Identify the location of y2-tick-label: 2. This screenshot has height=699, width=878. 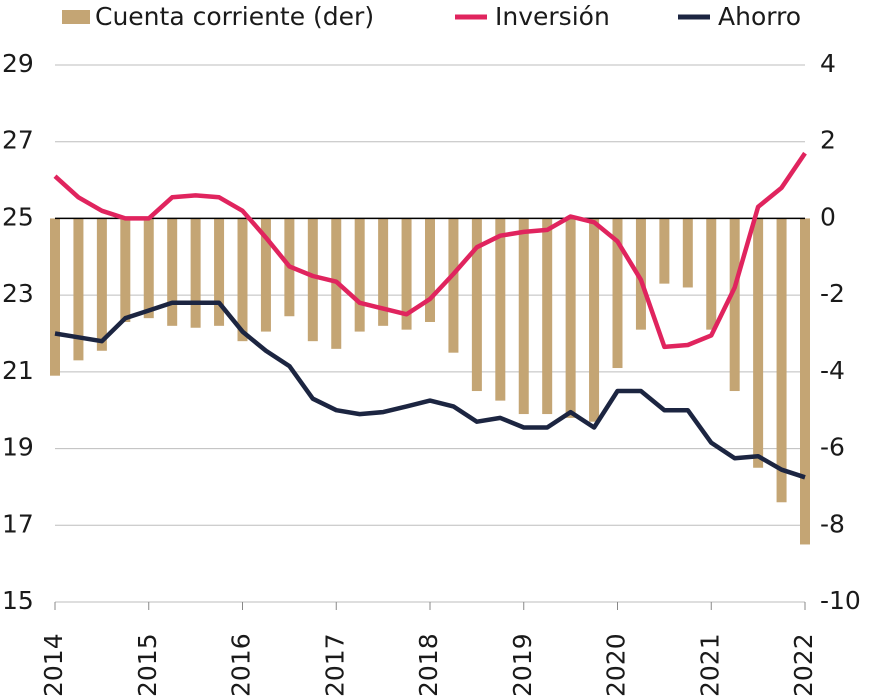
(828, 140).